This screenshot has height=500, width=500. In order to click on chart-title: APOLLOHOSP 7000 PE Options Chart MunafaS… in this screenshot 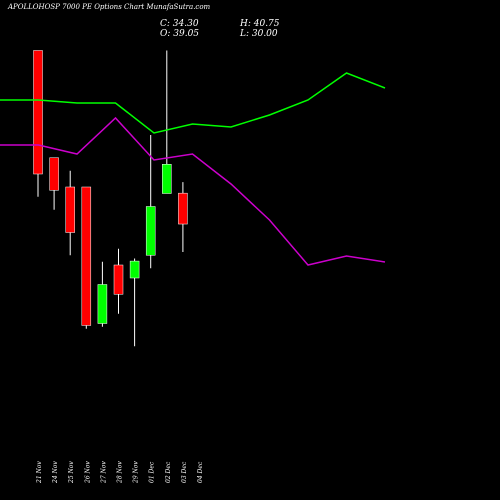, I will do `click(109, 7)`.